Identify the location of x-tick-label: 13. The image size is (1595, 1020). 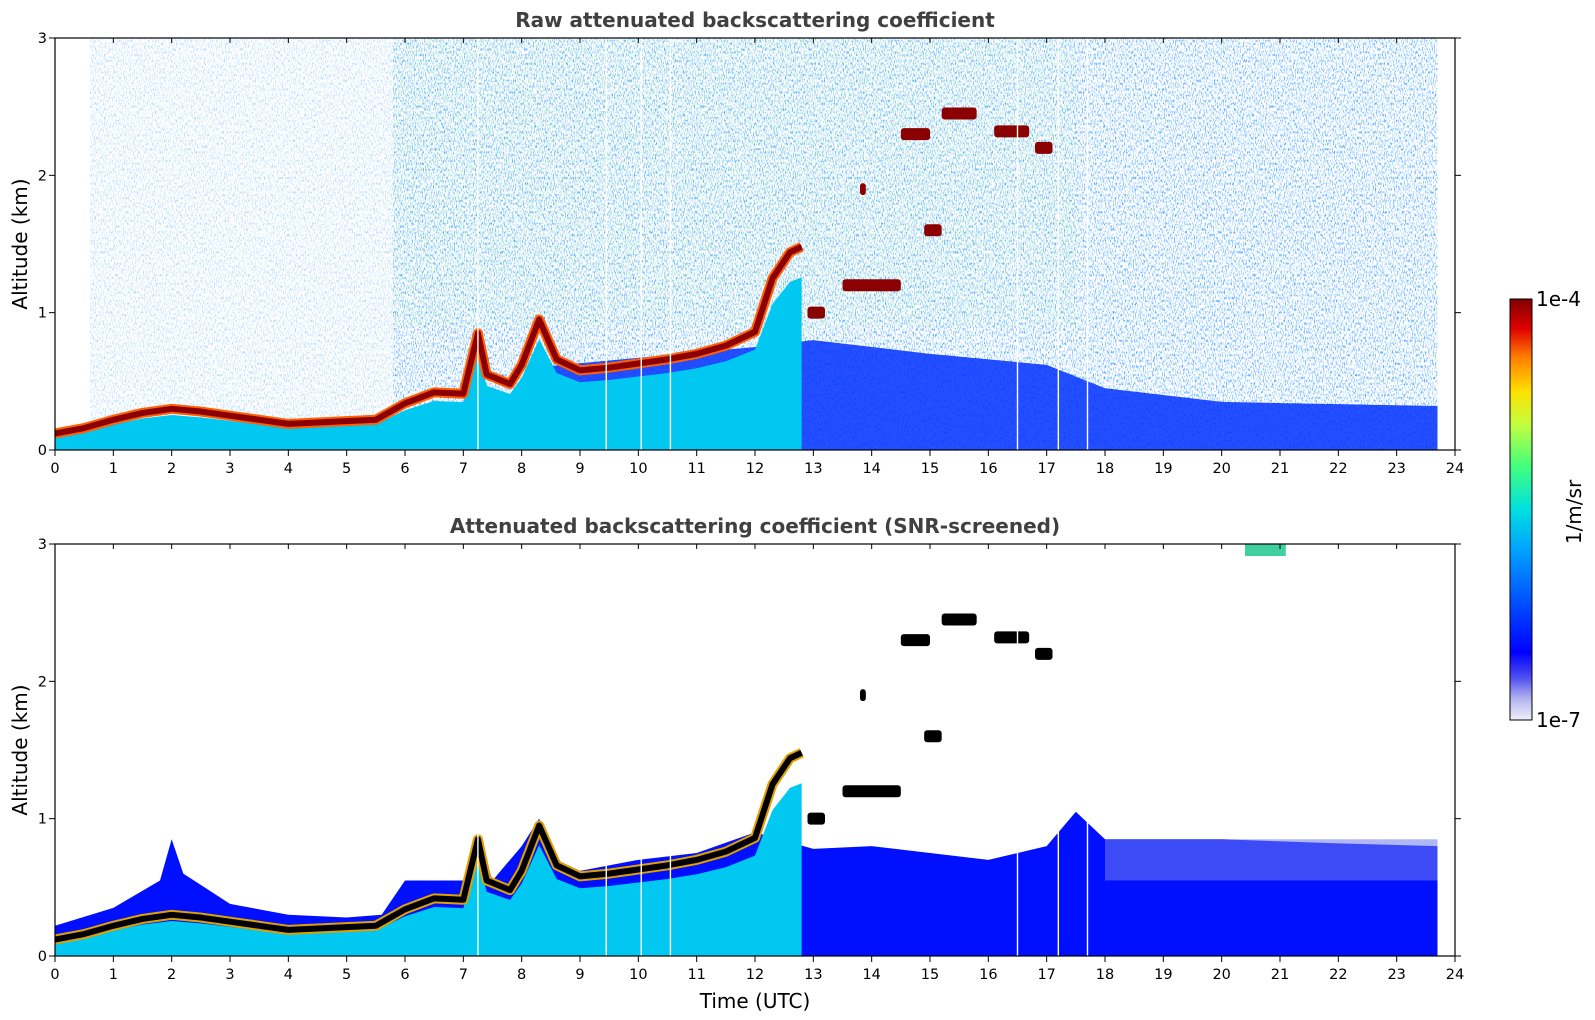
(813, 469).